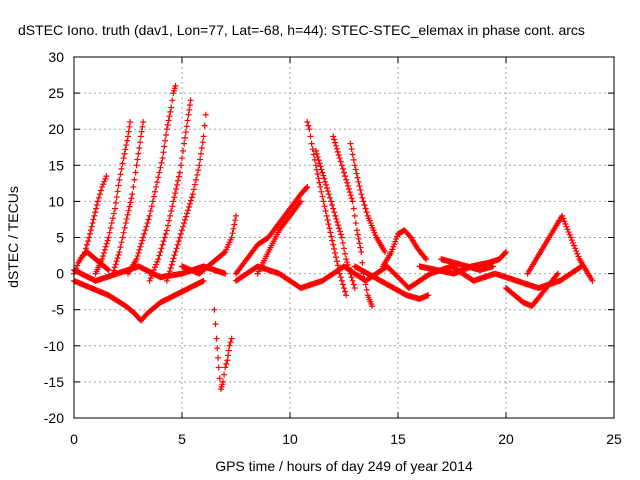 Image resolution: width=640 pixels, height=480 pixels. I want to click on y-tick-label: 20, so click(56, 129).